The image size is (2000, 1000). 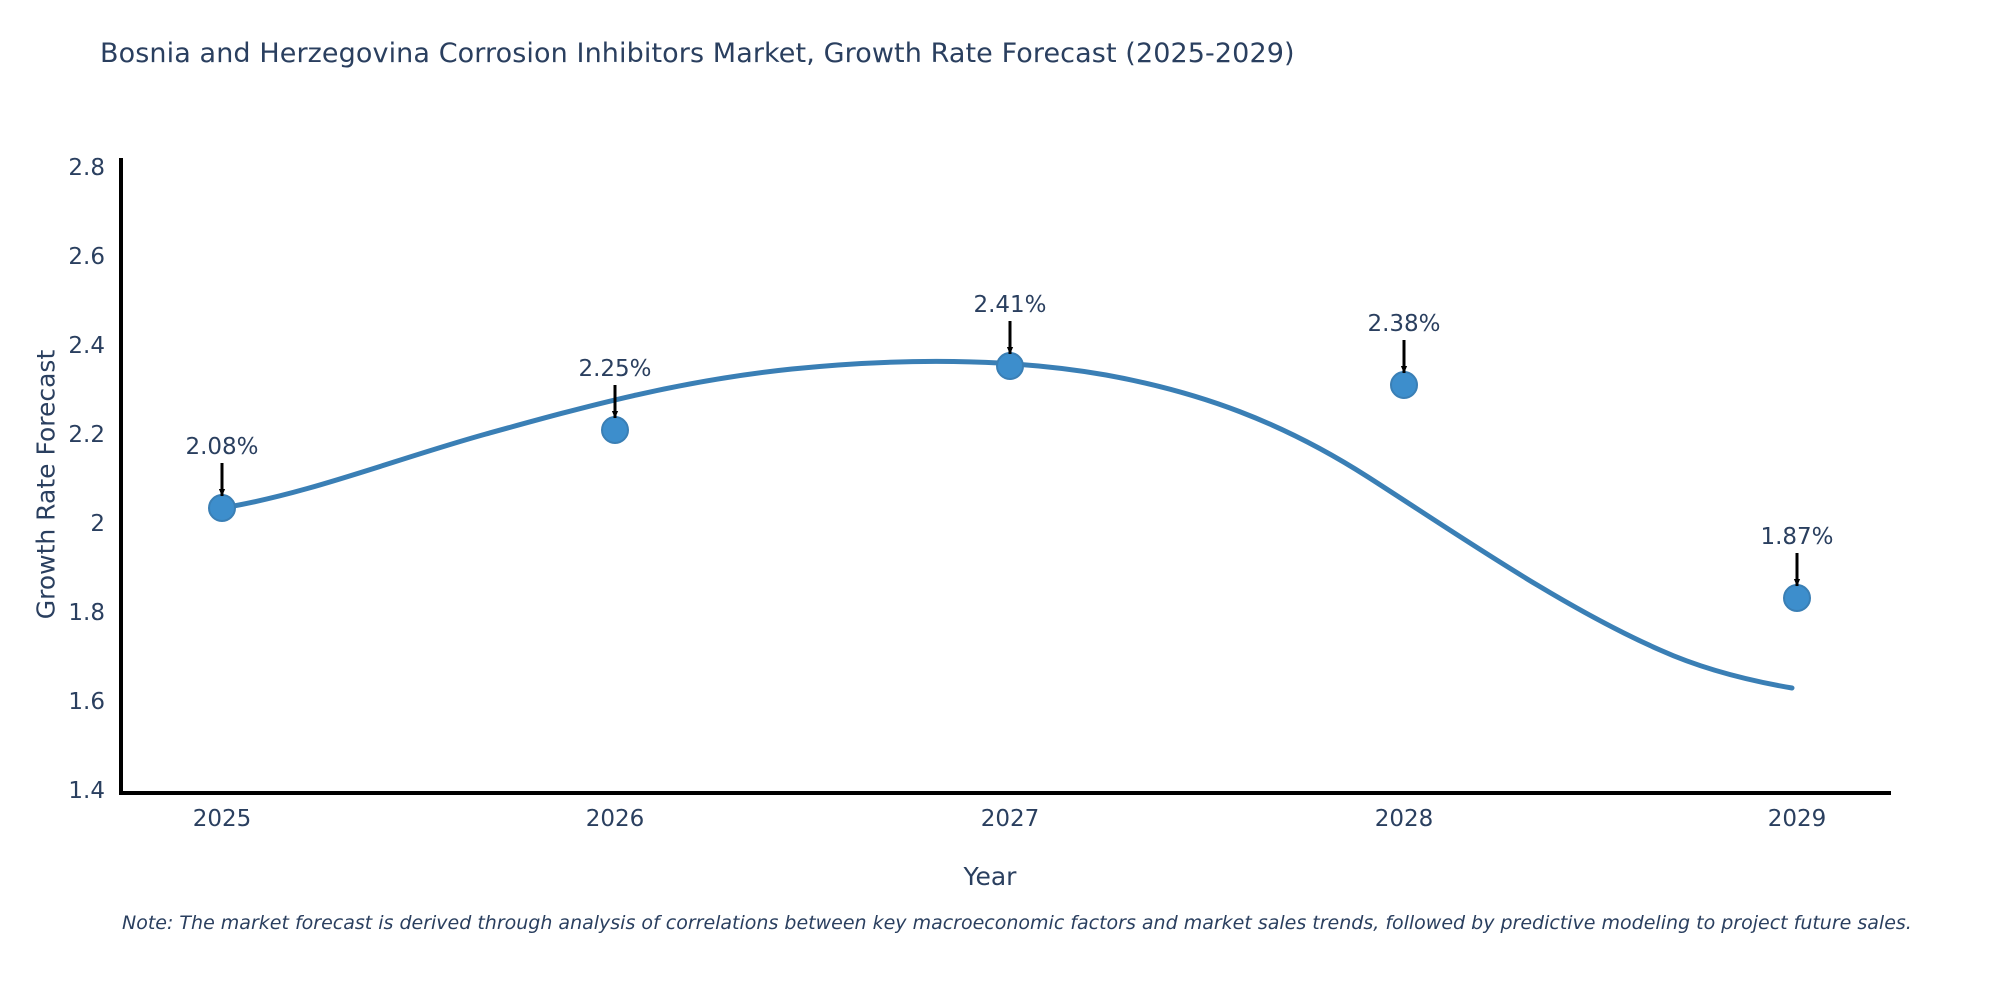 What do you see at coordinates (1404, 324) in the screenshot?
I see `data-point-label: 2.38%` at bounding box center [1404, 324].